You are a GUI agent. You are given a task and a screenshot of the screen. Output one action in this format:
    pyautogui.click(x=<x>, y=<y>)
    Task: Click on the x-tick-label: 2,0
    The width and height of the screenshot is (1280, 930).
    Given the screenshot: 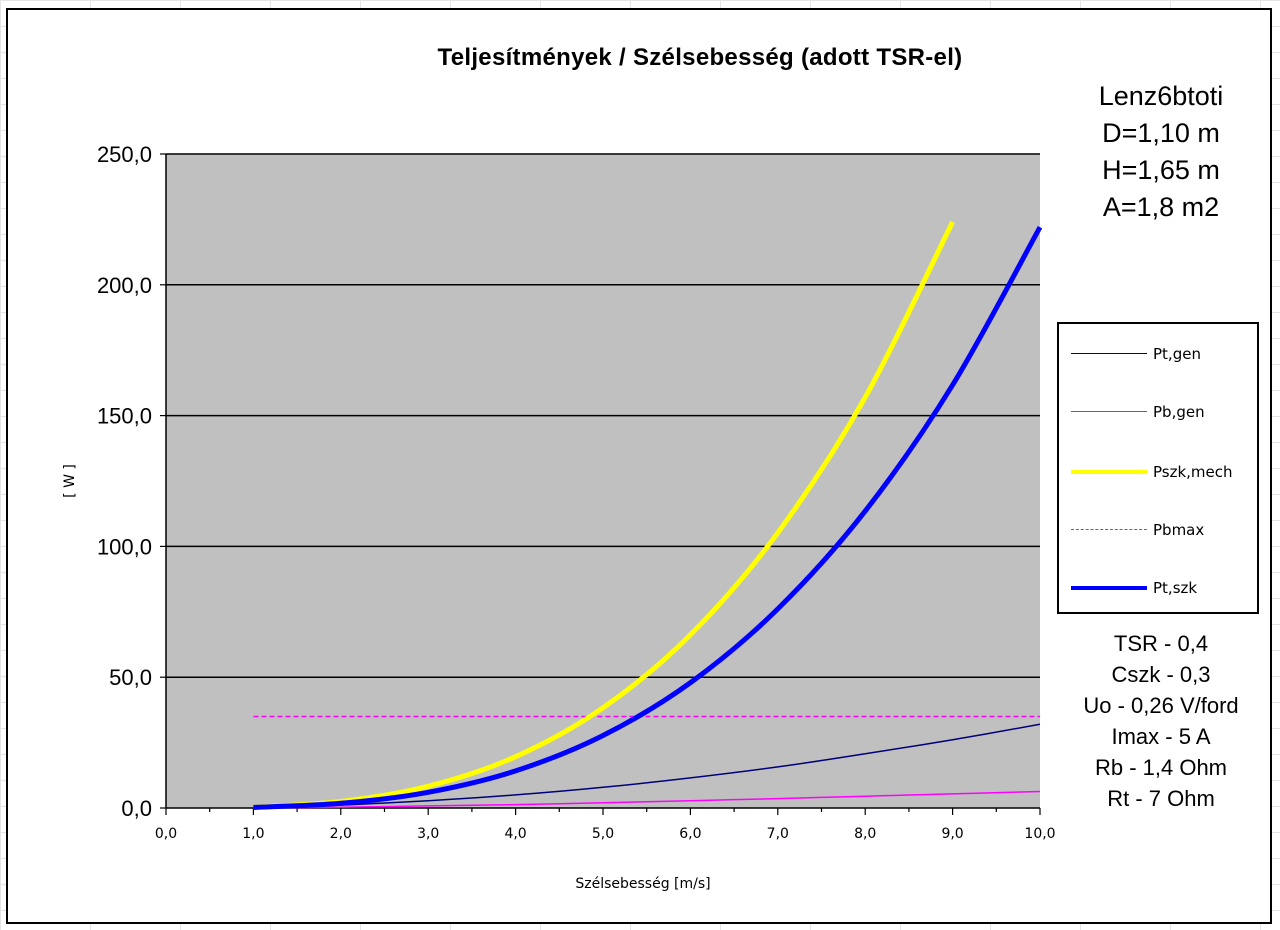 What is the action you would take?
    pyautogui.click(x=341, y=834)
    